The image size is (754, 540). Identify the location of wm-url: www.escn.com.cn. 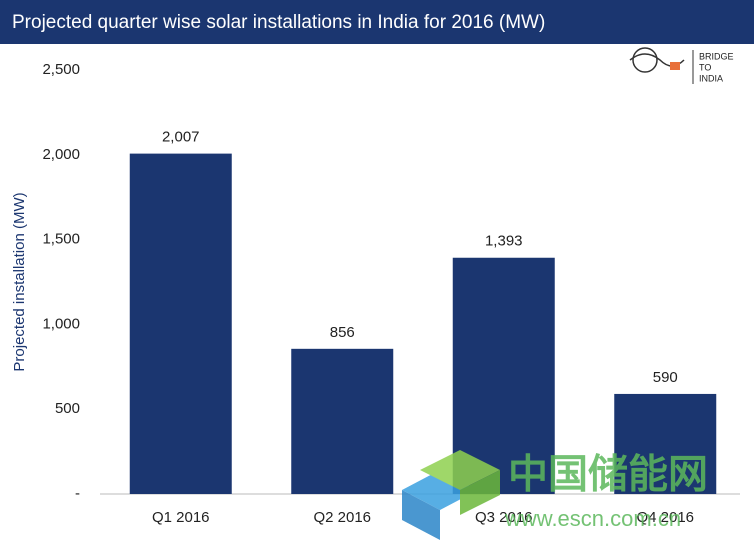
(592, 518).